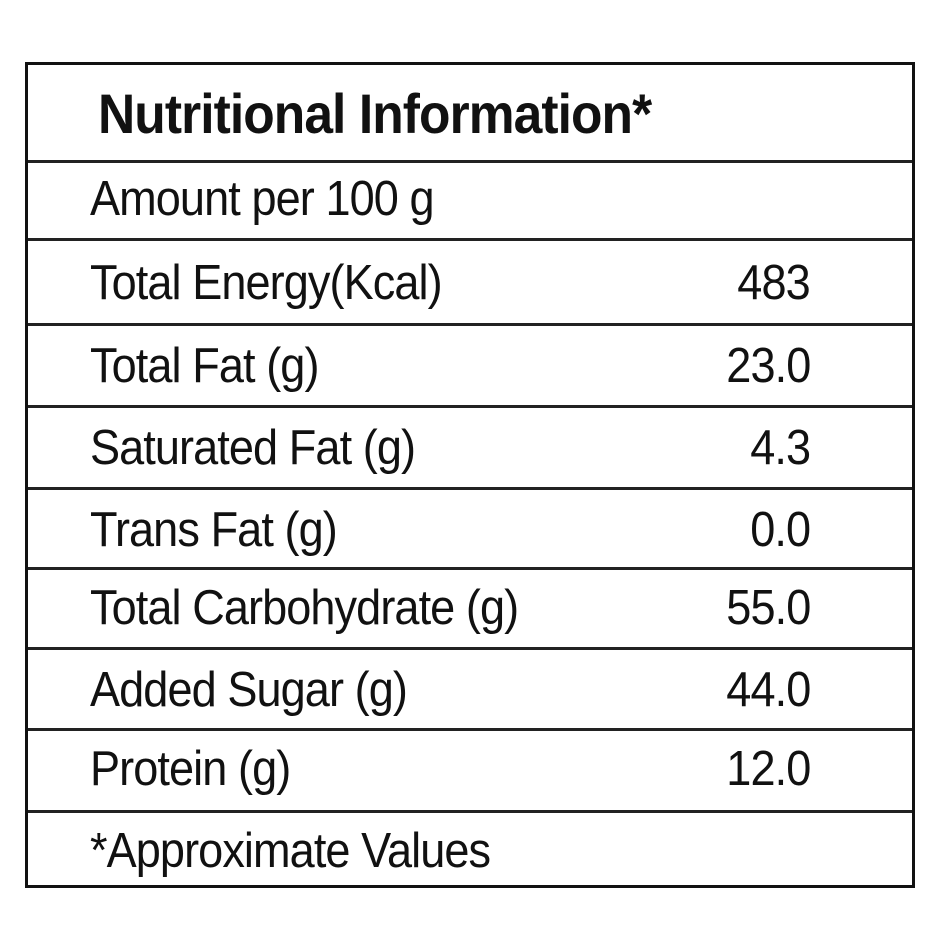 The height and width of the screenshot is (940, 940). What do you see at coordinates (470, 283) in the screenshot?
I see `table-row: Total Energy(Kcal) 483` at bounding box center [470, 283].